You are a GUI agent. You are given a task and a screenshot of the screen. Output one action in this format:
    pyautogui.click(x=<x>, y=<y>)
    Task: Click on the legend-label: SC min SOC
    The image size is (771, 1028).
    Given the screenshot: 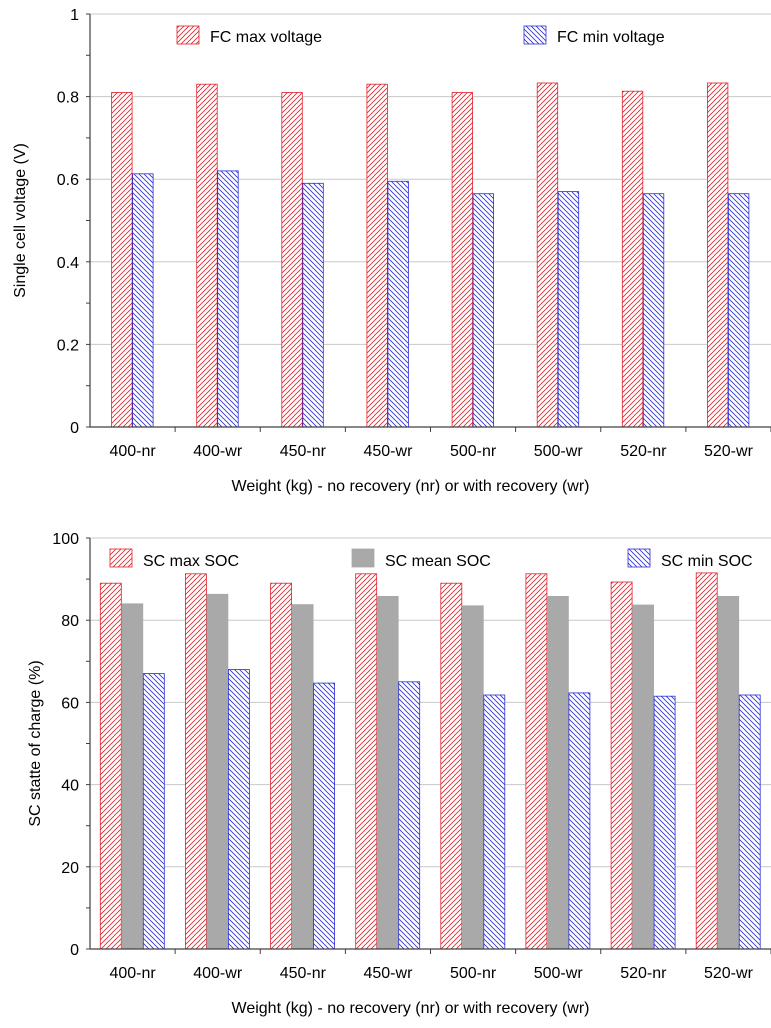 What is the action you would take?
    pyautogui.click(x=707, y=561)
    